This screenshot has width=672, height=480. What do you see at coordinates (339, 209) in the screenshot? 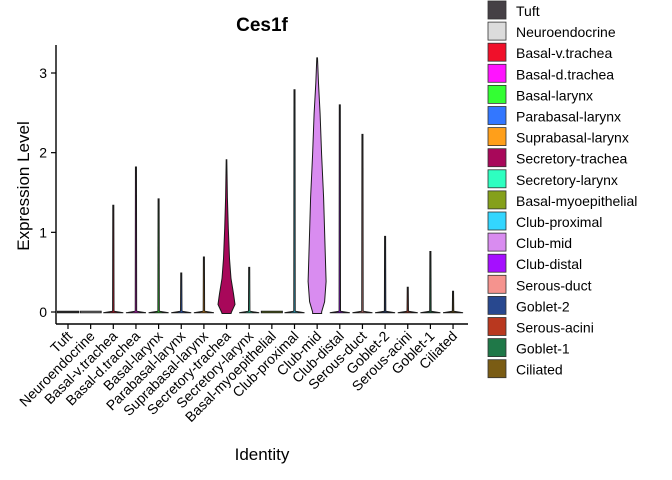
I see `violin-club-distal` at bounding box center [339, 209].